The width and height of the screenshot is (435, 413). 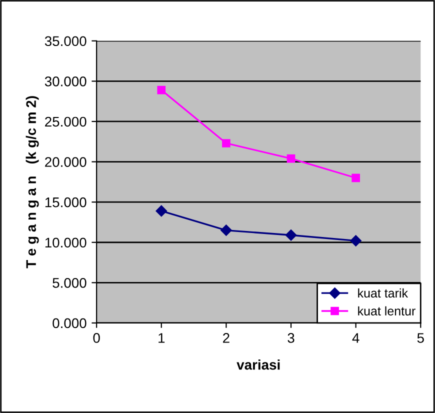 I want to click on y-tick-label: 10.000, so click(x=65, y=243).